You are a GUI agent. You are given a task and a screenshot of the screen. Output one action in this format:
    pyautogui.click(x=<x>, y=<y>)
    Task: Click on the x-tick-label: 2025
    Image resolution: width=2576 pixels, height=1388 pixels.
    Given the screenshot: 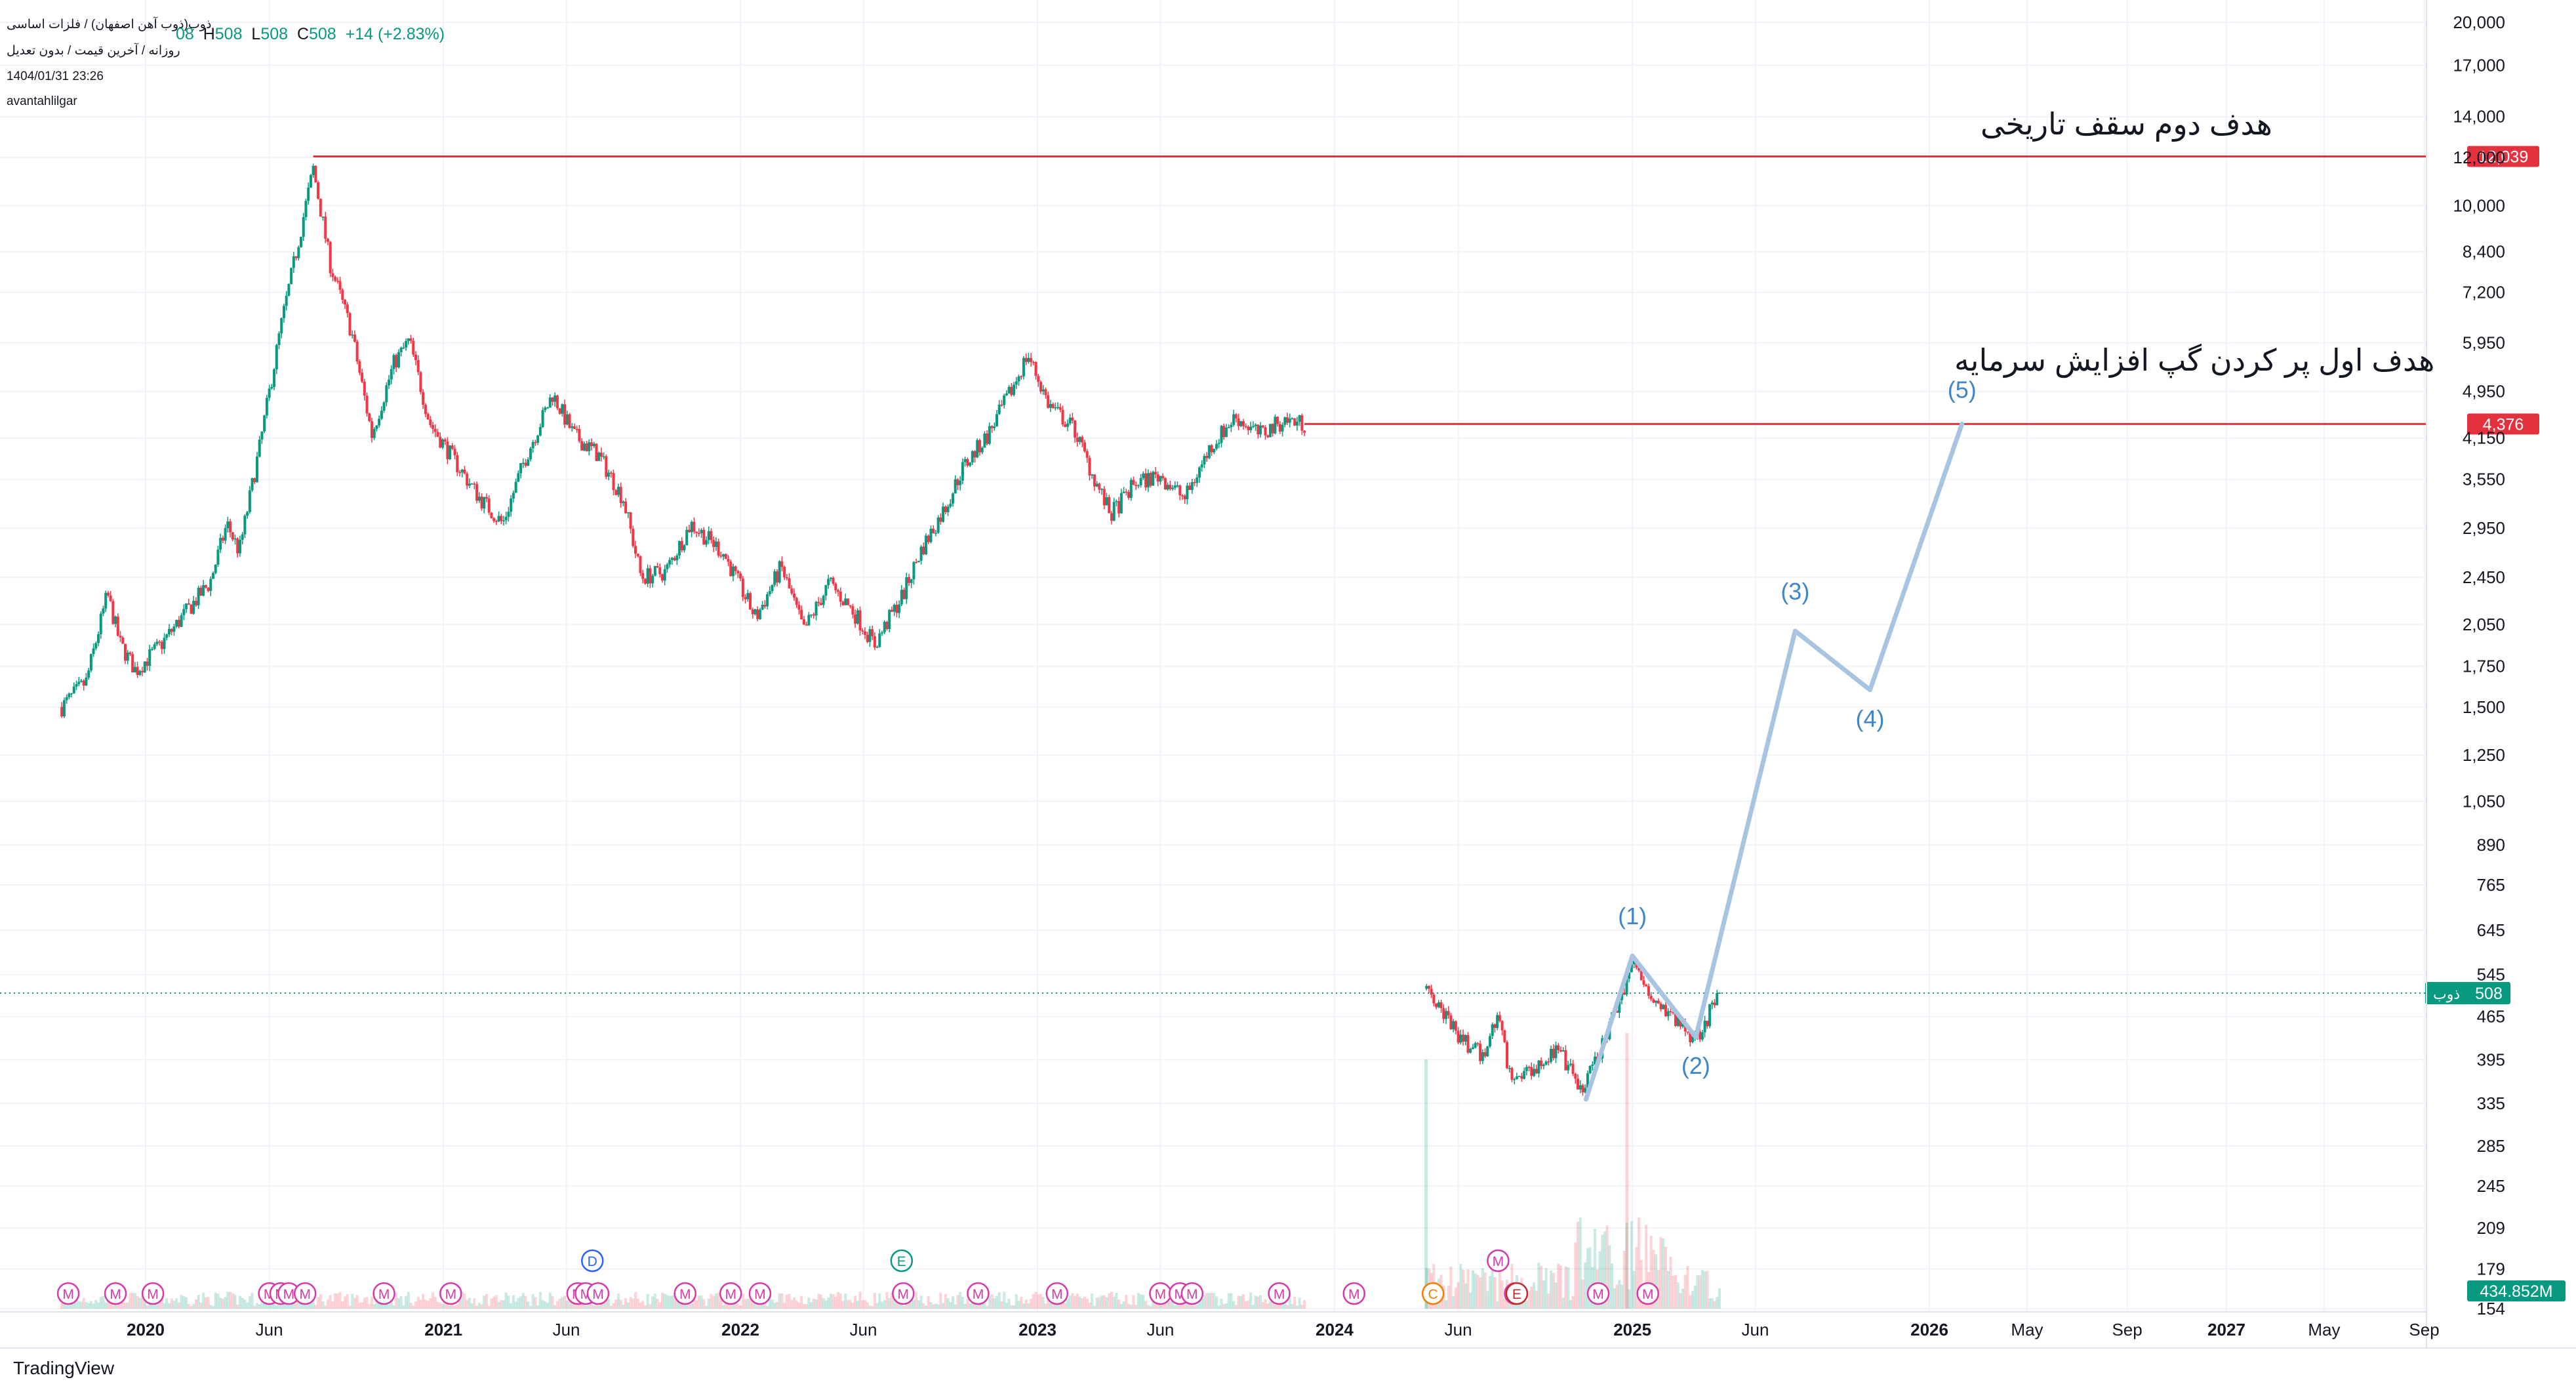 What is the action you would take?
    pyautogui.click(x=1632, y=1330)
    